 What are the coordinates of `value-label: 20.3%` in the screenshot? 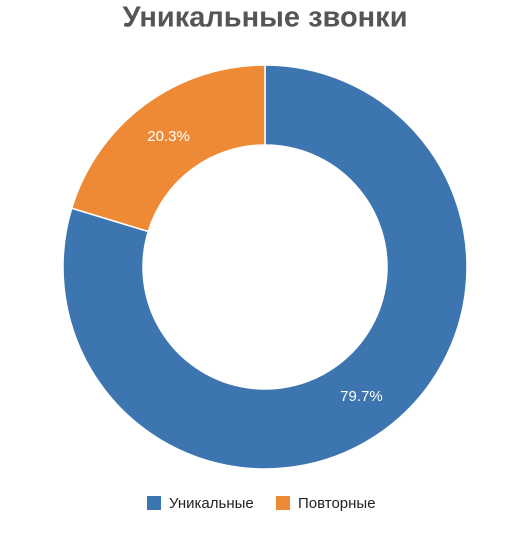 It's located at (168, 136).